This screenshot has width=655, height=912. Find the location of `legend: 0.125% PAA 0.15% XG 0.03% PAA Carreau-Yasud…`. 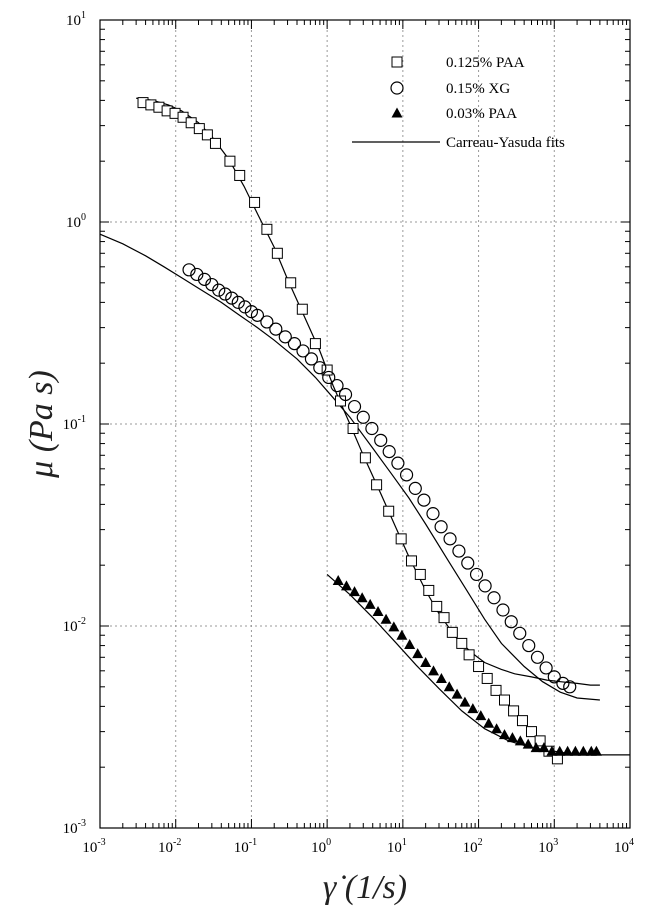

legend: 0.125% PAA 0.15% XG 0.03% PAA Carreau-Yasud… is located at coordinates (458, 103).